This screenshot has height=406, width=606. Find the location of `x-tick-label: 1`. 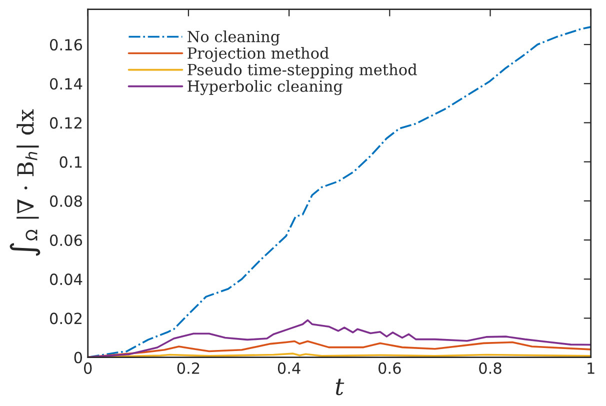

x-tick-label: 1 is located at coordinates (591, 368).